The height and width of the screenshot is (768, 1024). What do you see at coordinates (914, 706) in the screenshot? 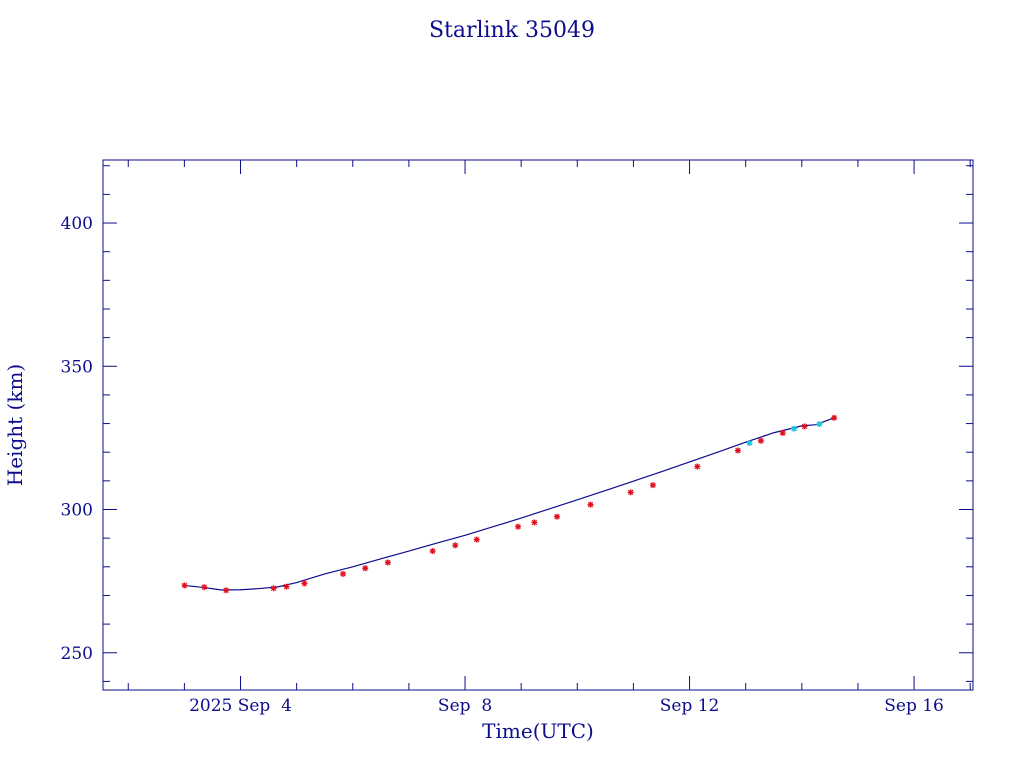
I see `x-tick-label: Sep 16` at bounding box center [914, 706].